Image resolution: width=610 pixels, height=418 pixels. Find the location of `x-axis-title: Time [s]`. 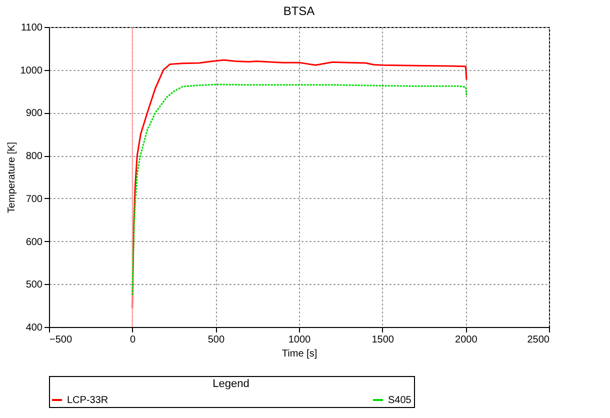

x-axis-title: Time [s] is located at coordinates (300, 354).